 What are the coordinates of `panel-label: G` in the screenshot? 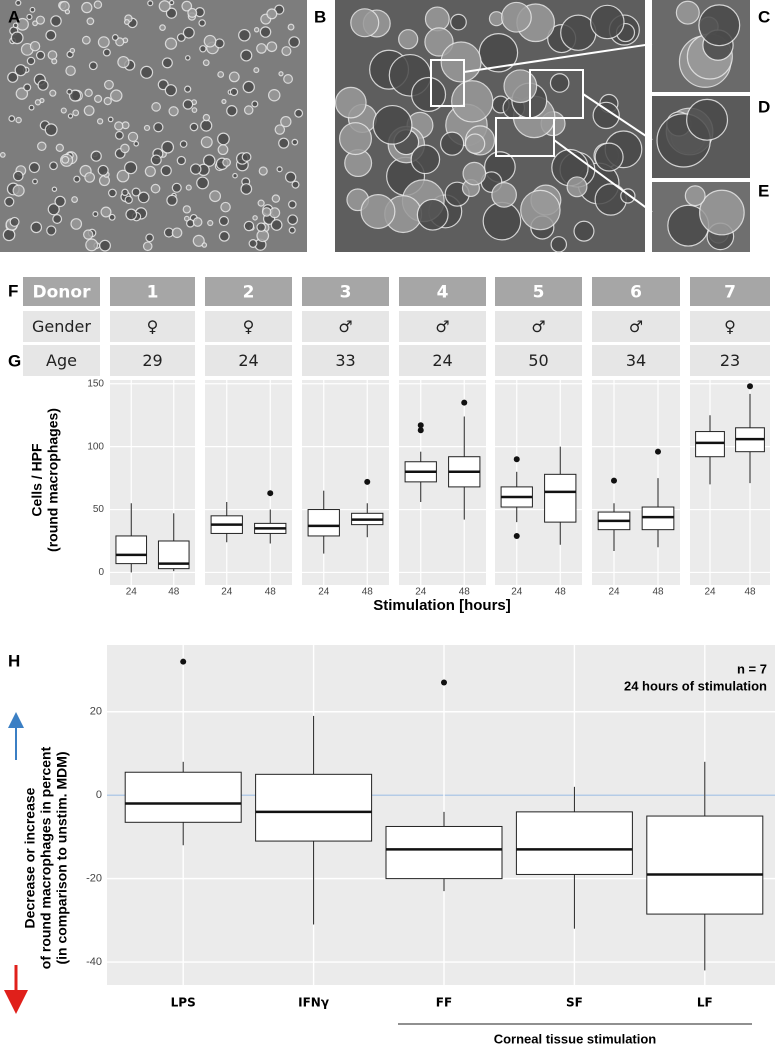 It's located at (14, 360).